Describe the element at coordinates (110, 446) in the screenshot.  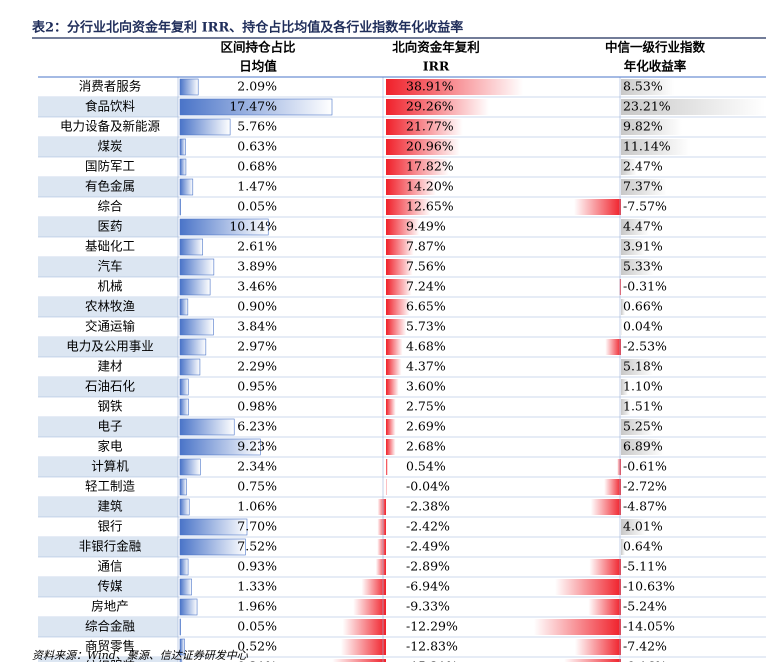
I see `industry-name: 家电` at that location.